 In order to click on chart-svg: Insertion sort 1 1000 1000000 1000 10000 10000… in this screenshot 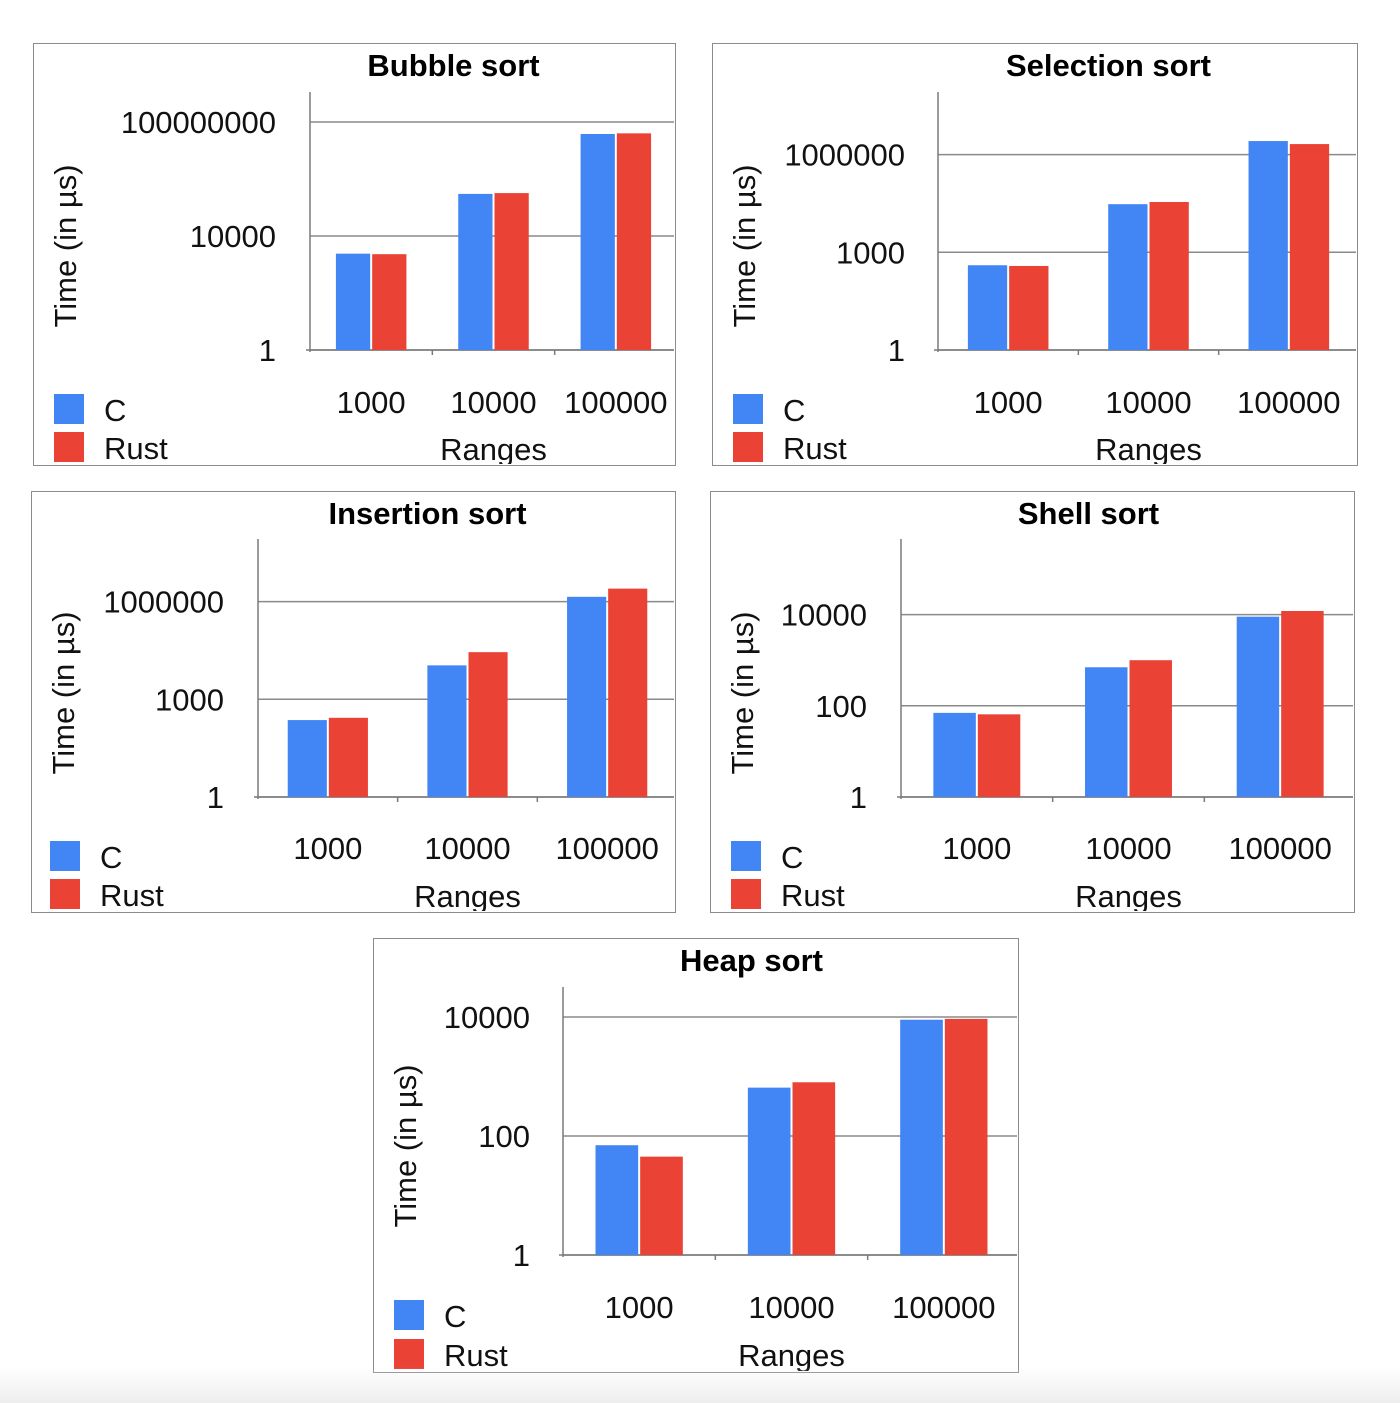, I will do `click(360, 703)`.